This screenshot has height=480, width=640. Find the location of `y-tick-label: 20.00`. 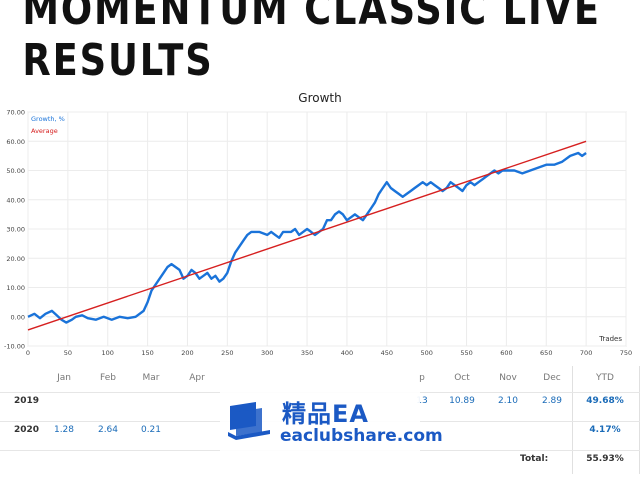

y-tick-label: 20.00 is located at coordinates (15, 259).